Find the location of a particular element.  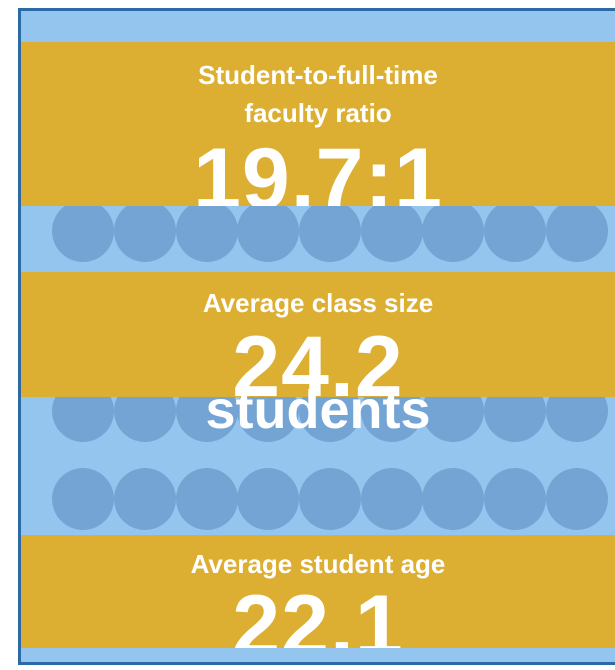

stat-value: 19.7:1 is located at coordinates (318, 168).